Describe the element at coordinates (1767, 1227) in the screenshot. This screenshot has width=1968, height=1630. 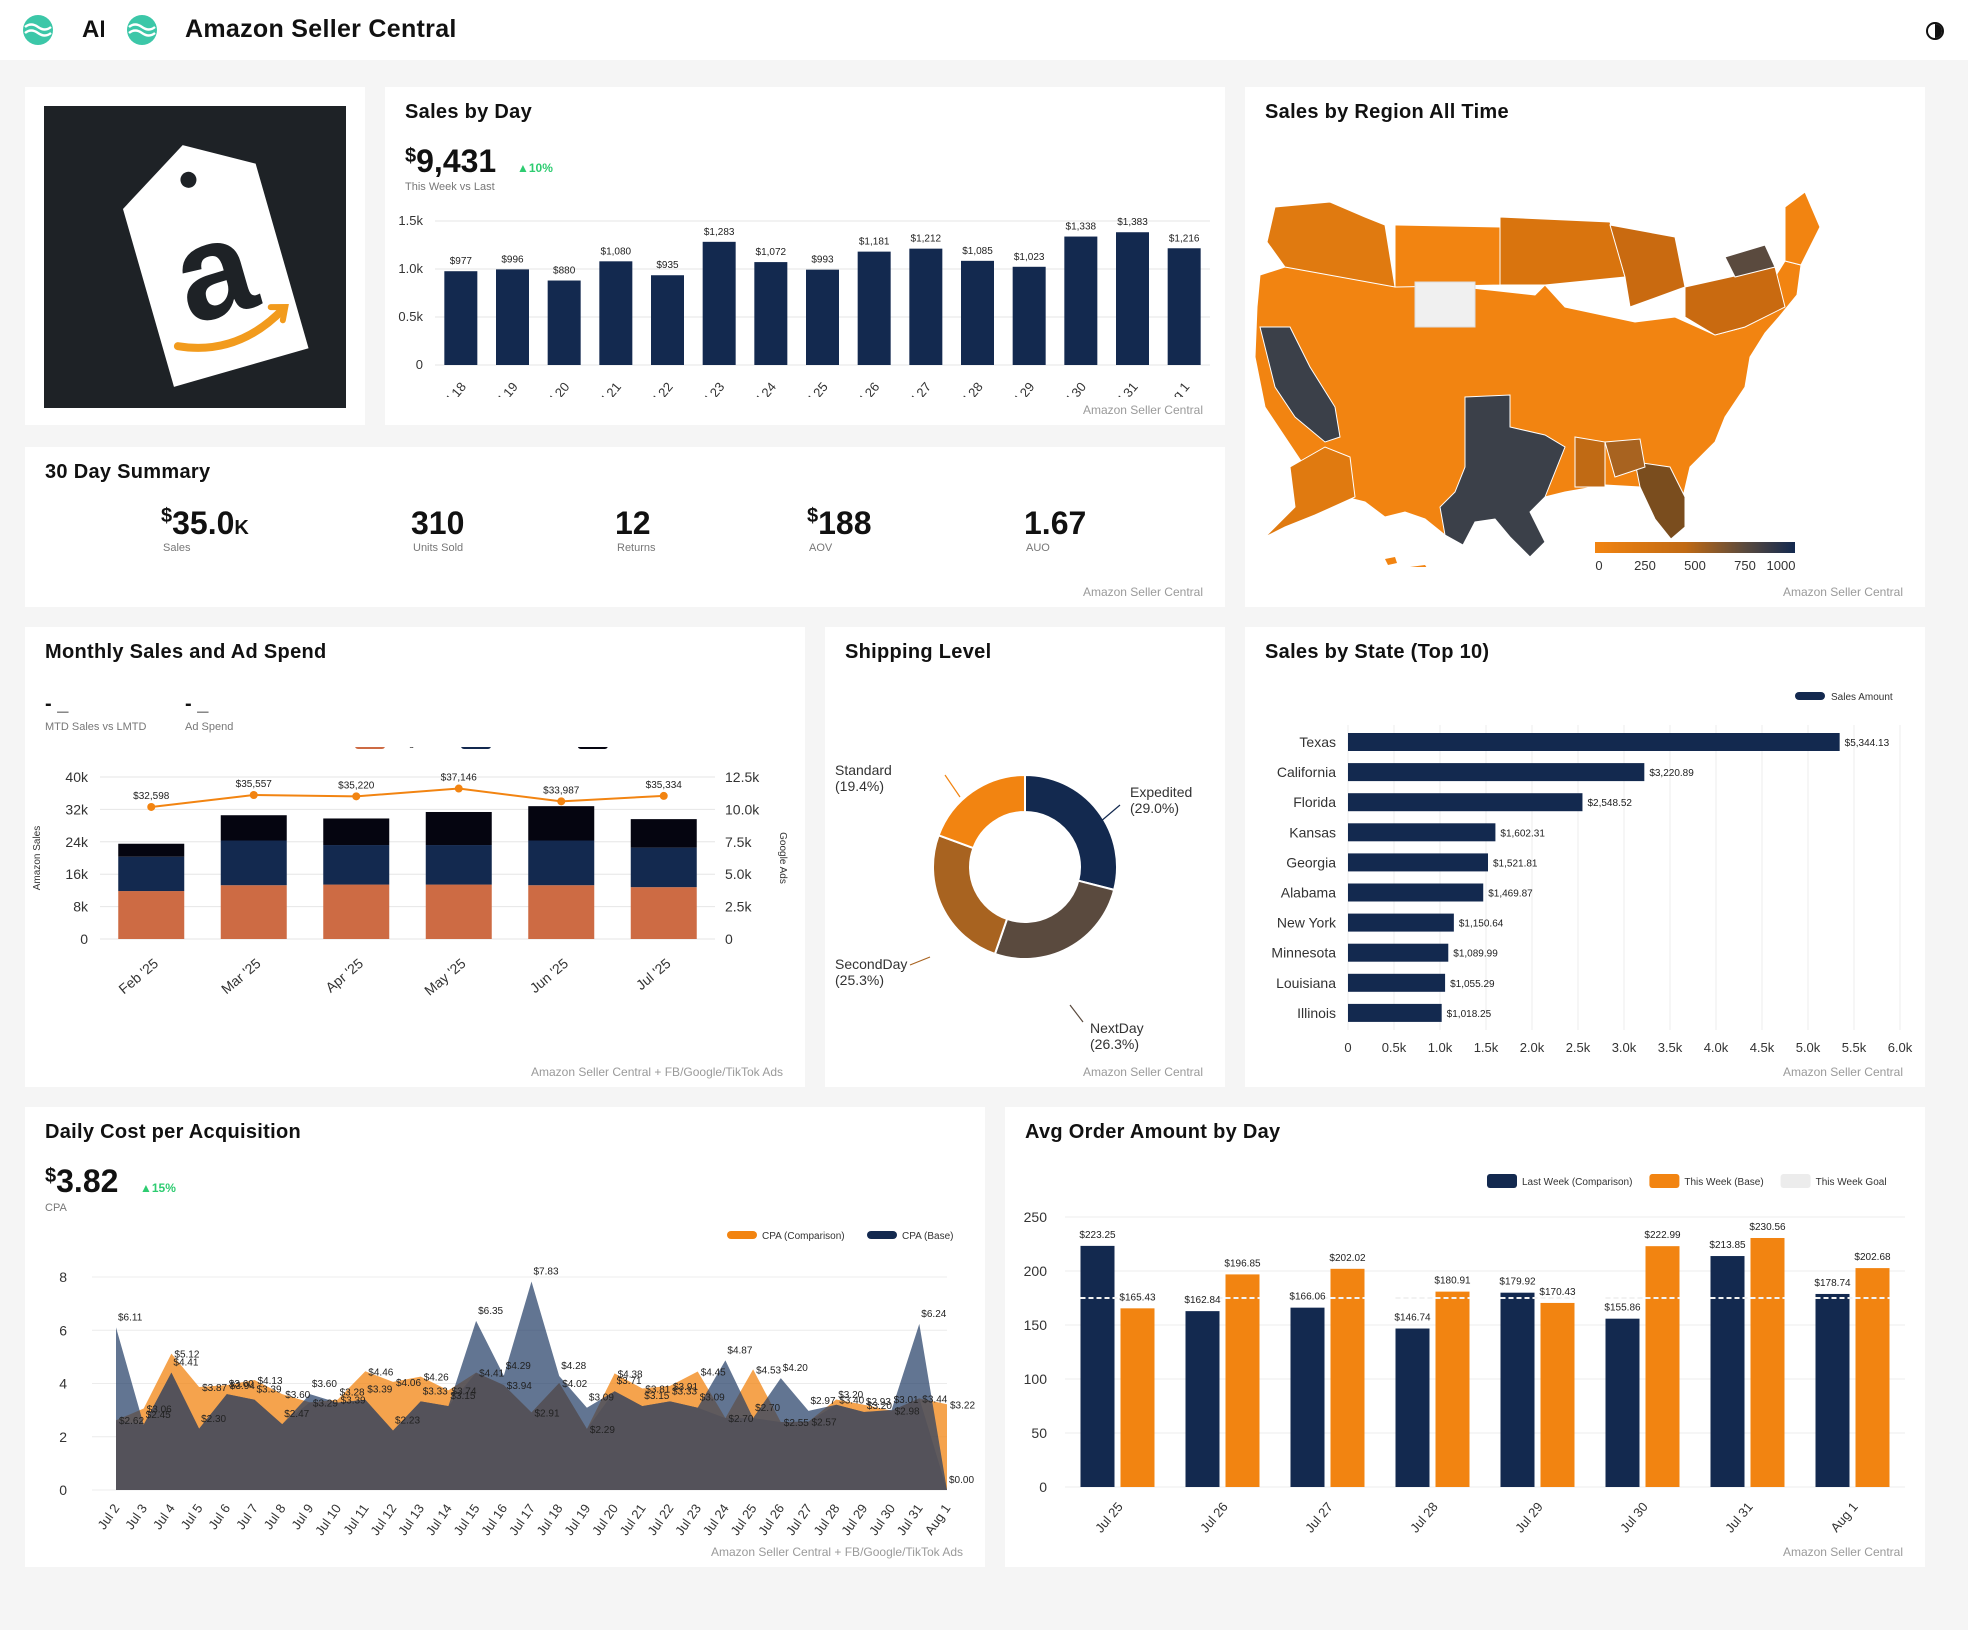
I see `bar-value-label: $230.56` at that location.